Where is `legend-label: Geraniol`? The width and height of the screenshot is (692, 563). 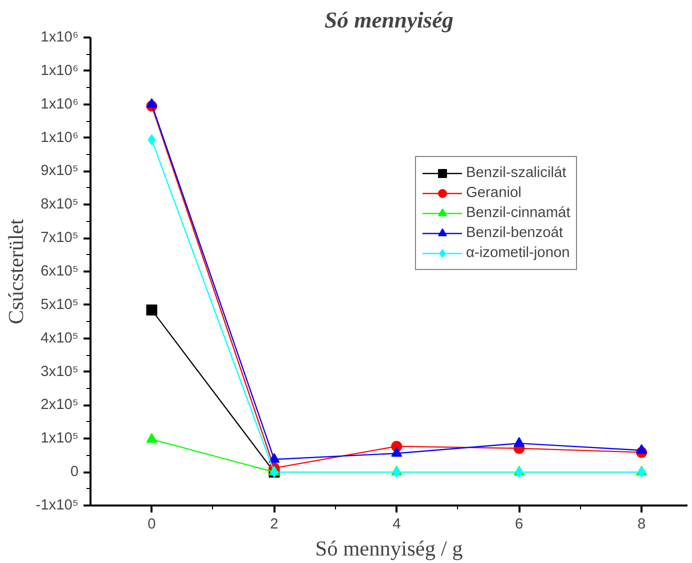
legend-label: Geraniol is located at coordinates (494, 193).